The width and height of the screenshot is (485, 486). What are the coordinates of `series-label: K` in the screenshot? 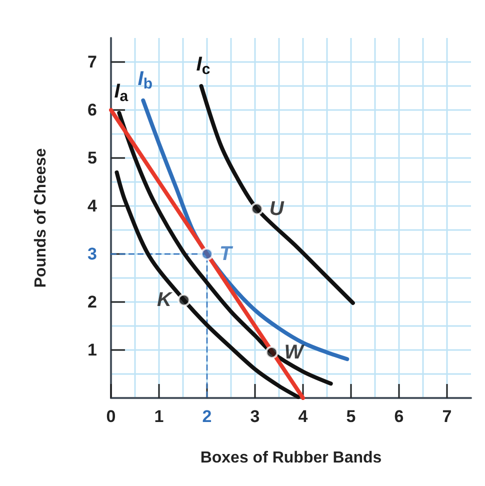 It's located at (165, 300).